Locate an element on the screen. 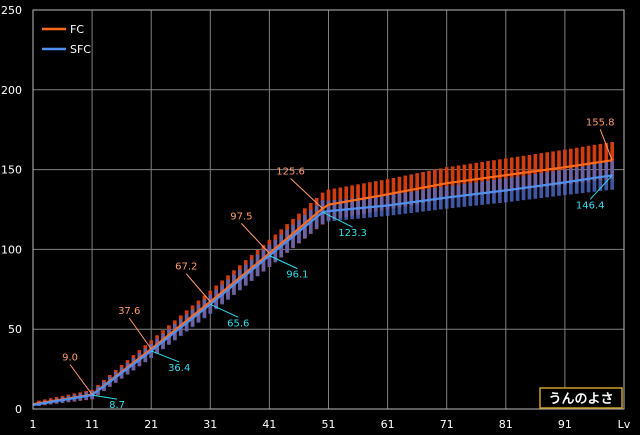  legend-label-fc: FC is located at coordinates (77, 29).